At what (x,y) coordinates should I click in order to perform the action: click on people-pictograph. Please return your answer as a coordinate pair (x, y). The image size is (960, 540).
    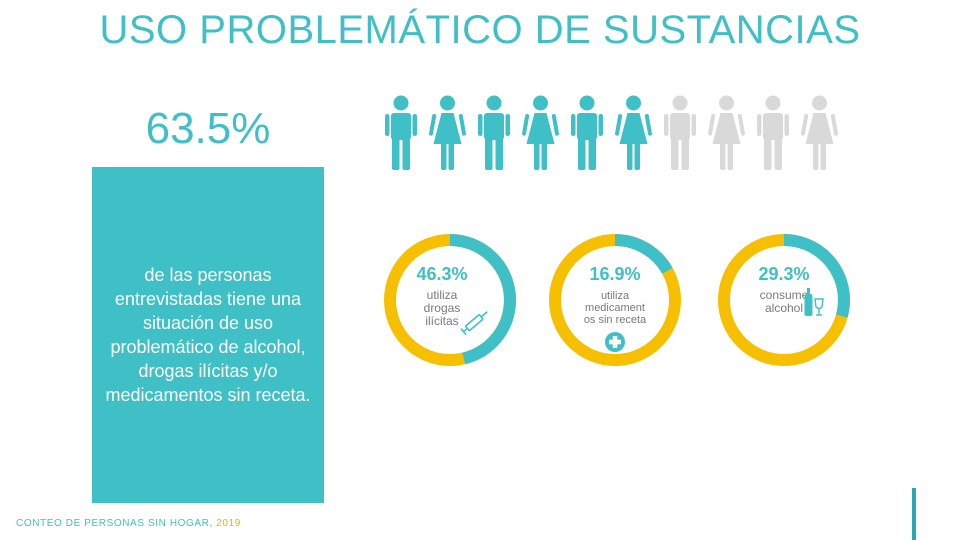
    Looking at the image, I should click on (611, 132).